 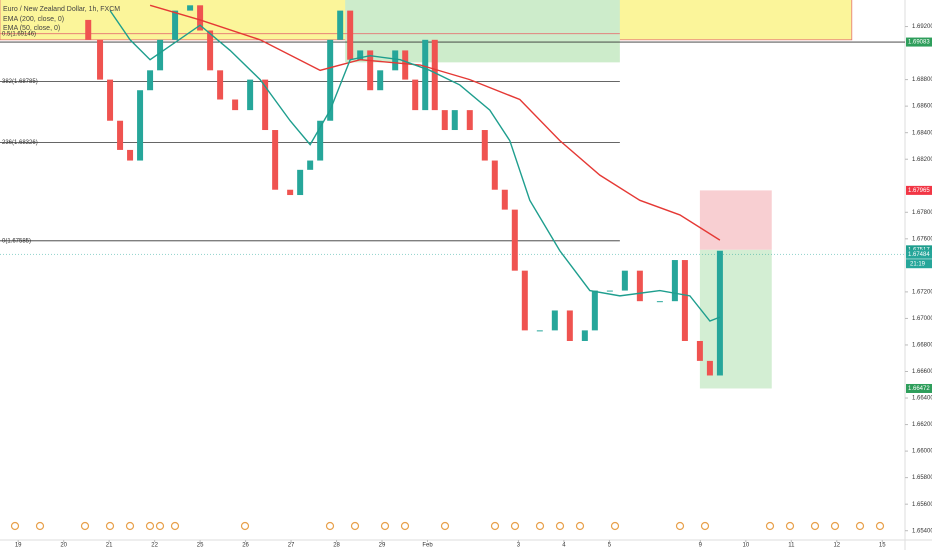 I want to click on legend-entry: EMA (50, close, 0), so click(x=31, y=28).